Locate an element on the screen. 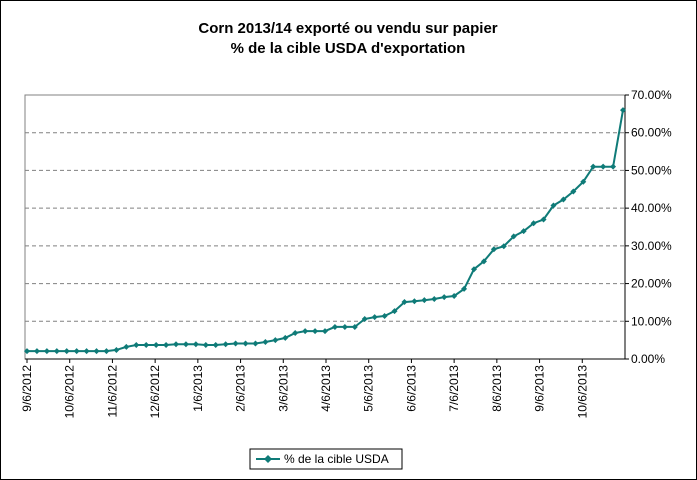 Image resolution: width=697 pixels, height=480 pixels. y-tick-label: 40.00% is located at coordinates (651, 208).